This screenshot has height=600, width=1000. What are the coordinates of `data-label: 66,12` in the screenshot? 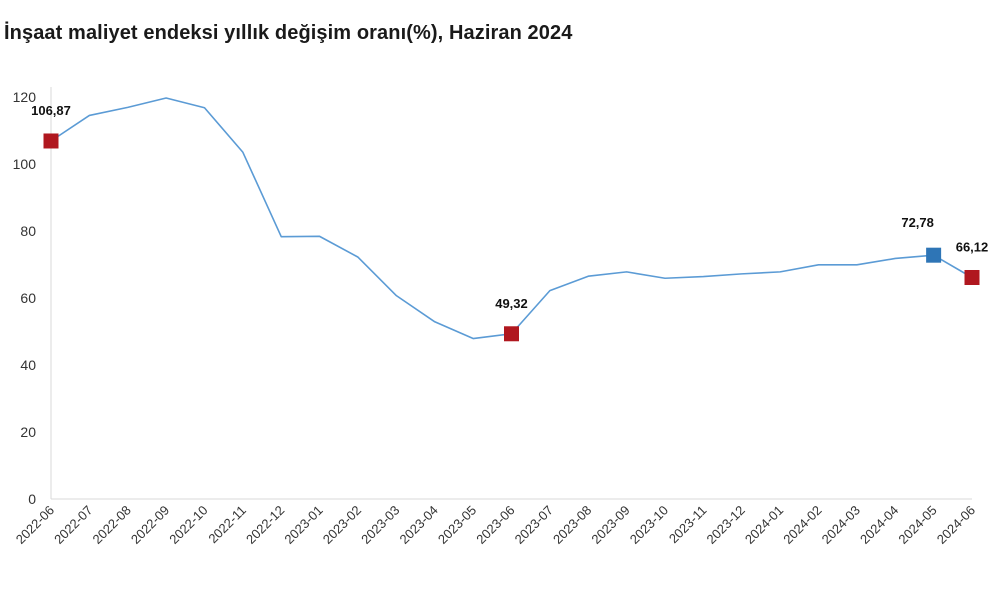 It's located at (972, 246).